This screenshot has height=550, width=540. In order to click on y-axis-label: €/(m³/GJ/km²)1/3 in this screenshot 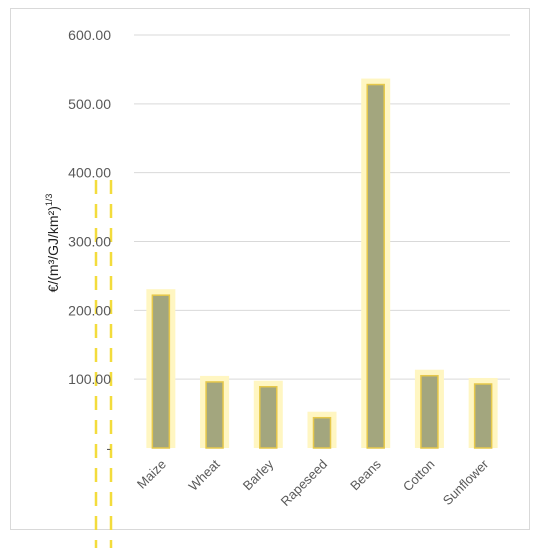, I will do `click(52, 243)`.